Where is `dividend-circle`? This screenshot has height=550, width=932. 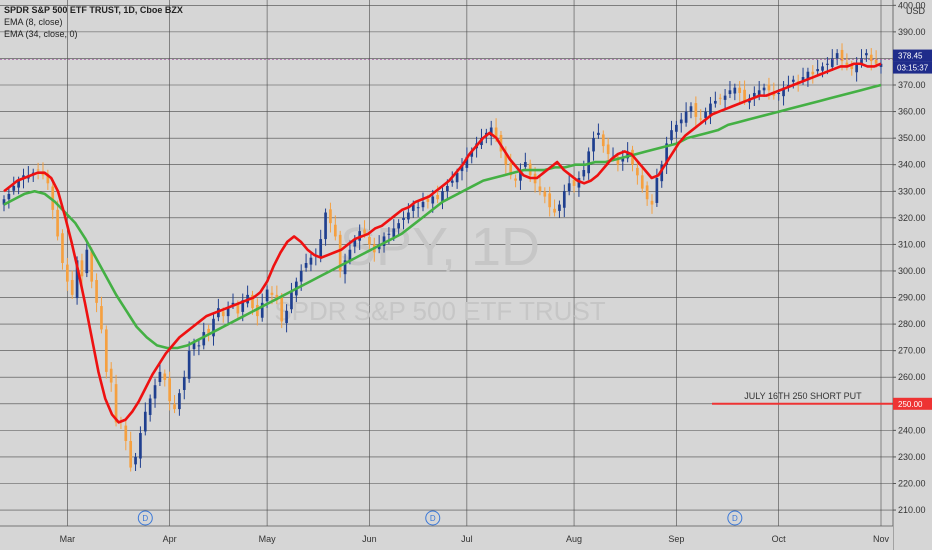
dividend-circle is located at coordinates (433, 518).